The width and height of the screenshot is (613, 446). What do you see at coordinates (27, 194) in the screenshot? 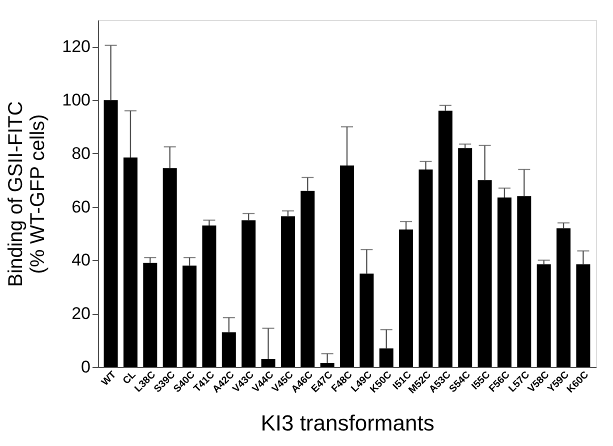
I see `y-axis-title: Binding of GSII-FITC (% WT-GFP cells)` at bounding box center [27, 194].